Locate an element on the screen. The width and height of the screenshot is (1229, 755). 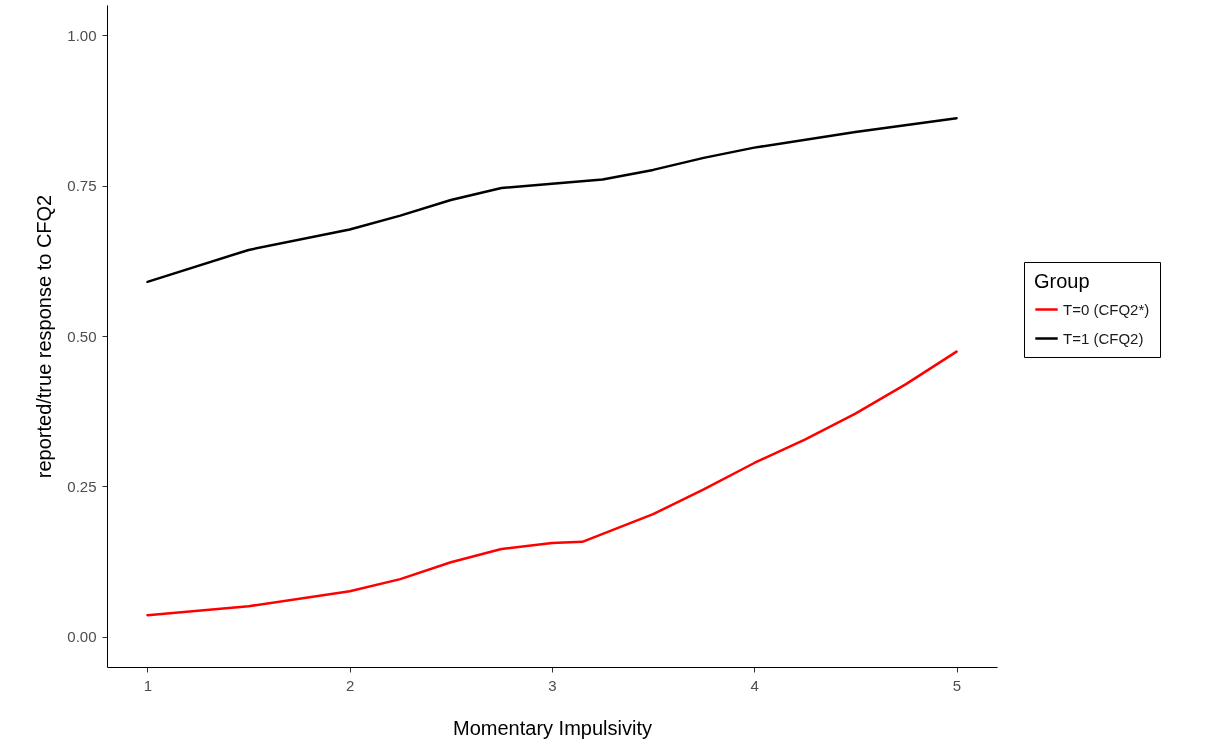
x-tick-label: 3 is located at coordinates (552, 685).